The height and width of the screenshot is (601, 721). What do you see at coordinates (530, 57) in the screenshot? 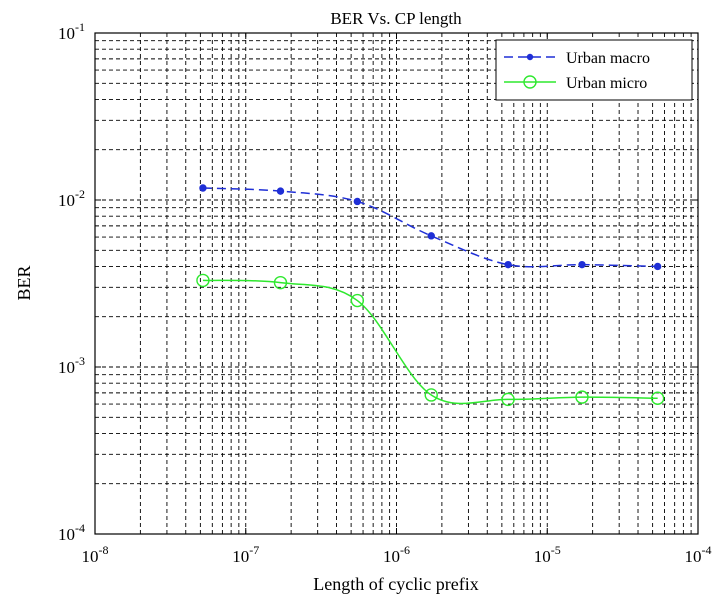
I see `legend-marker-urban-macro` at bounding box center [530, 57].